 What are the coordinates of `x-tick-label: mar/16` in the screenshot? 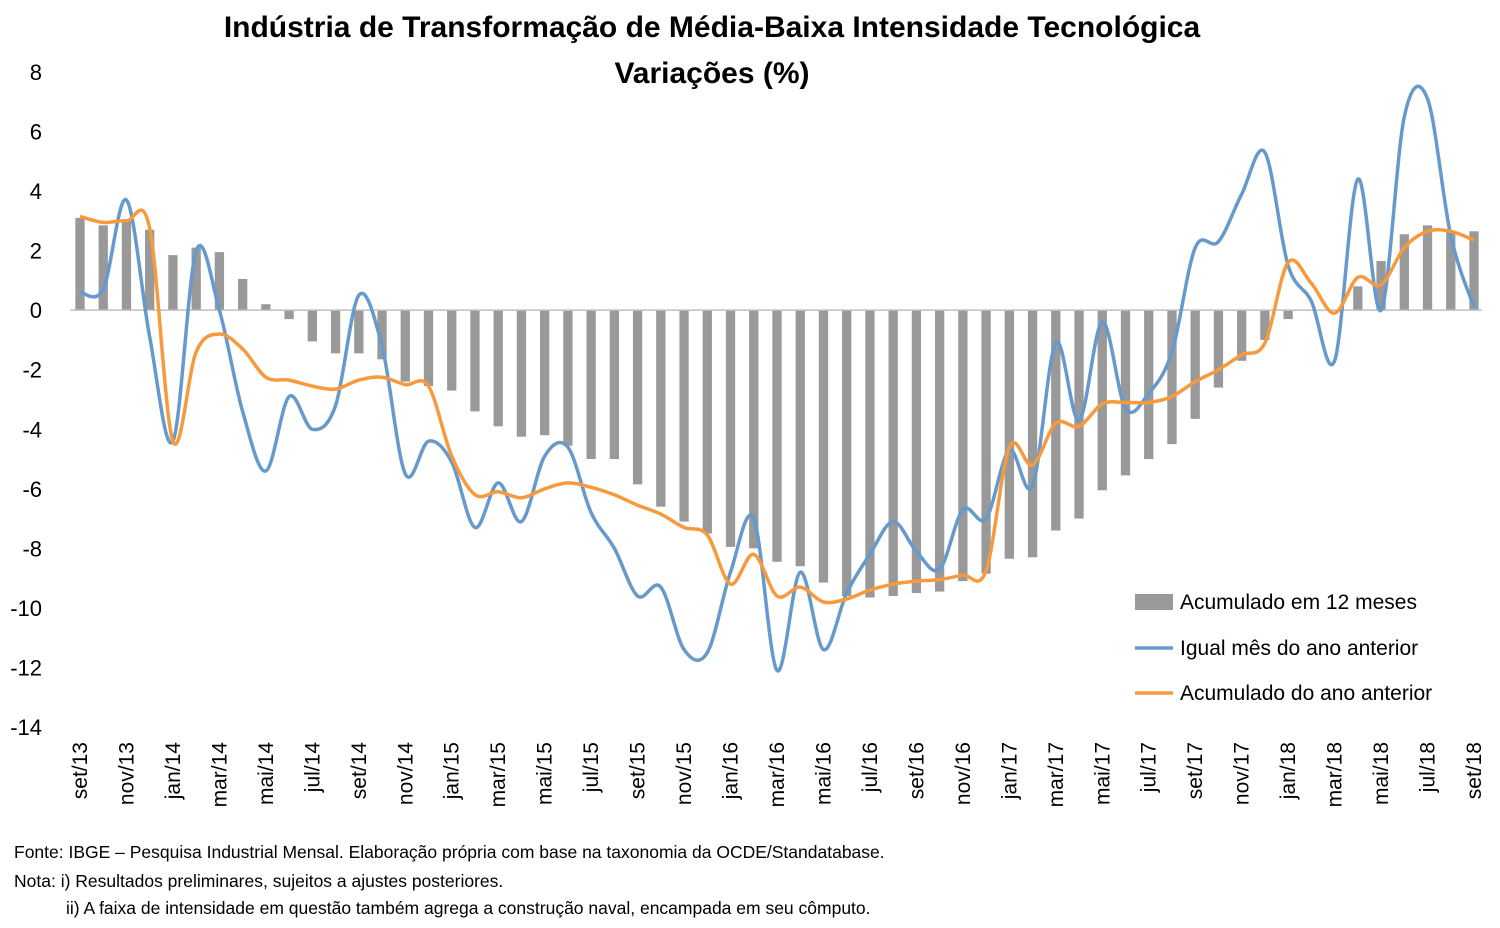 It's located at (777, 774).